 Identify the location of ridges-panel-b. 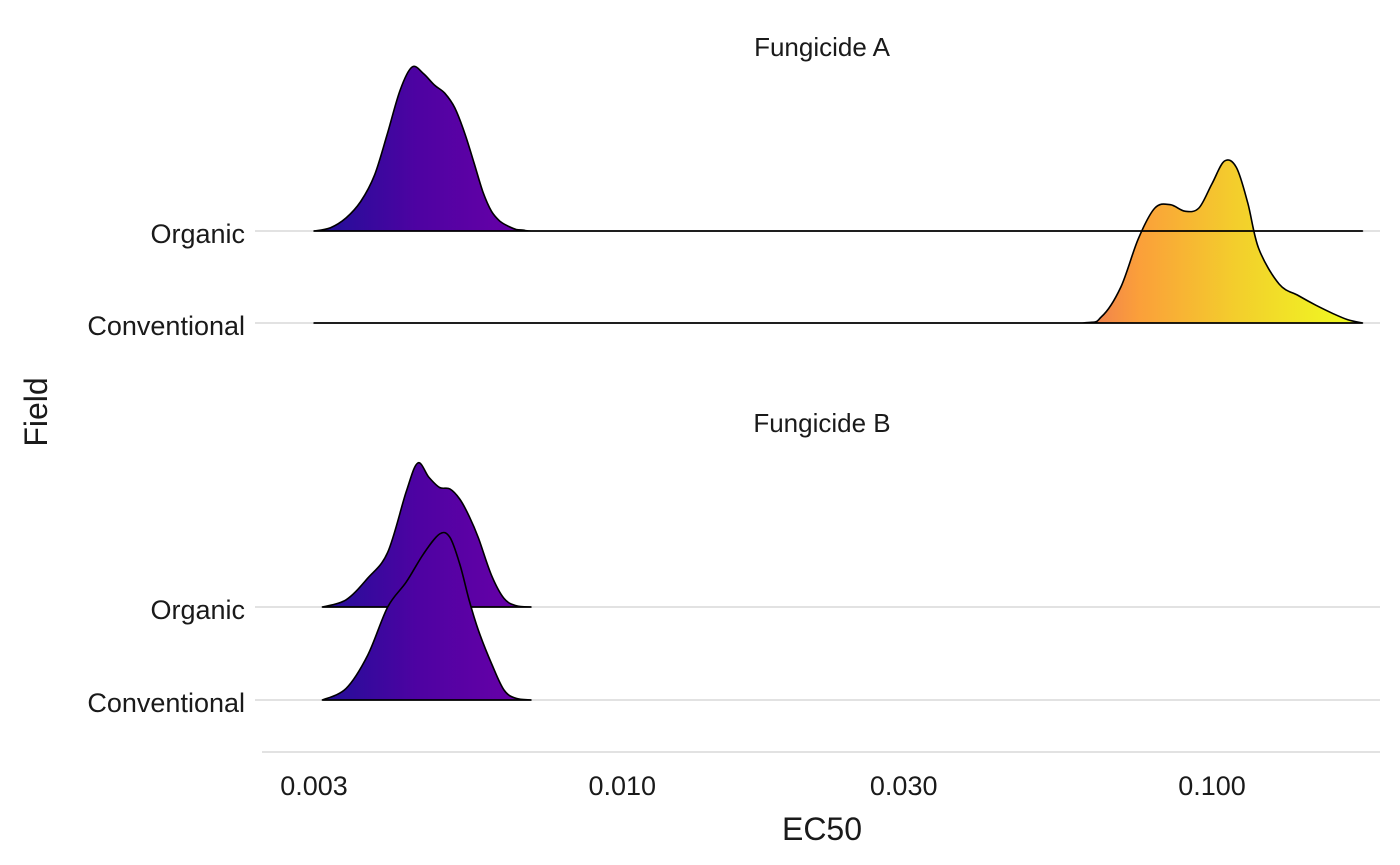
(426, 581).